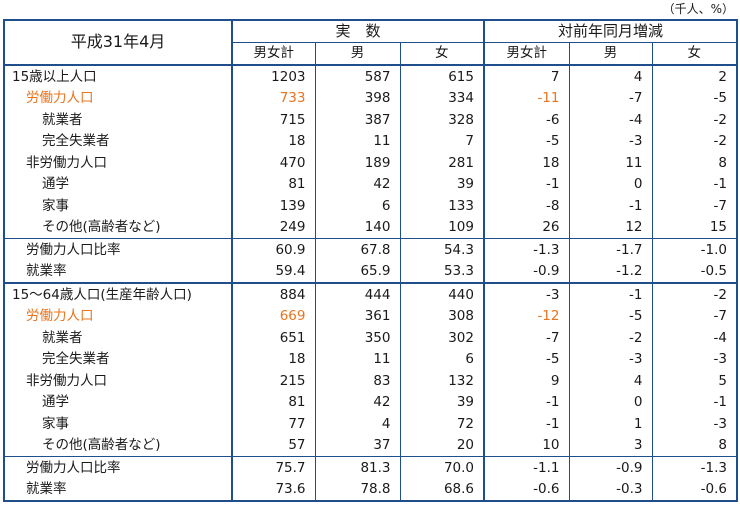 This screenshot has height=517, width=740. I want to click on table-row: 完全失業者 18 11 6 -5 -3 -3, so click(370, 359).